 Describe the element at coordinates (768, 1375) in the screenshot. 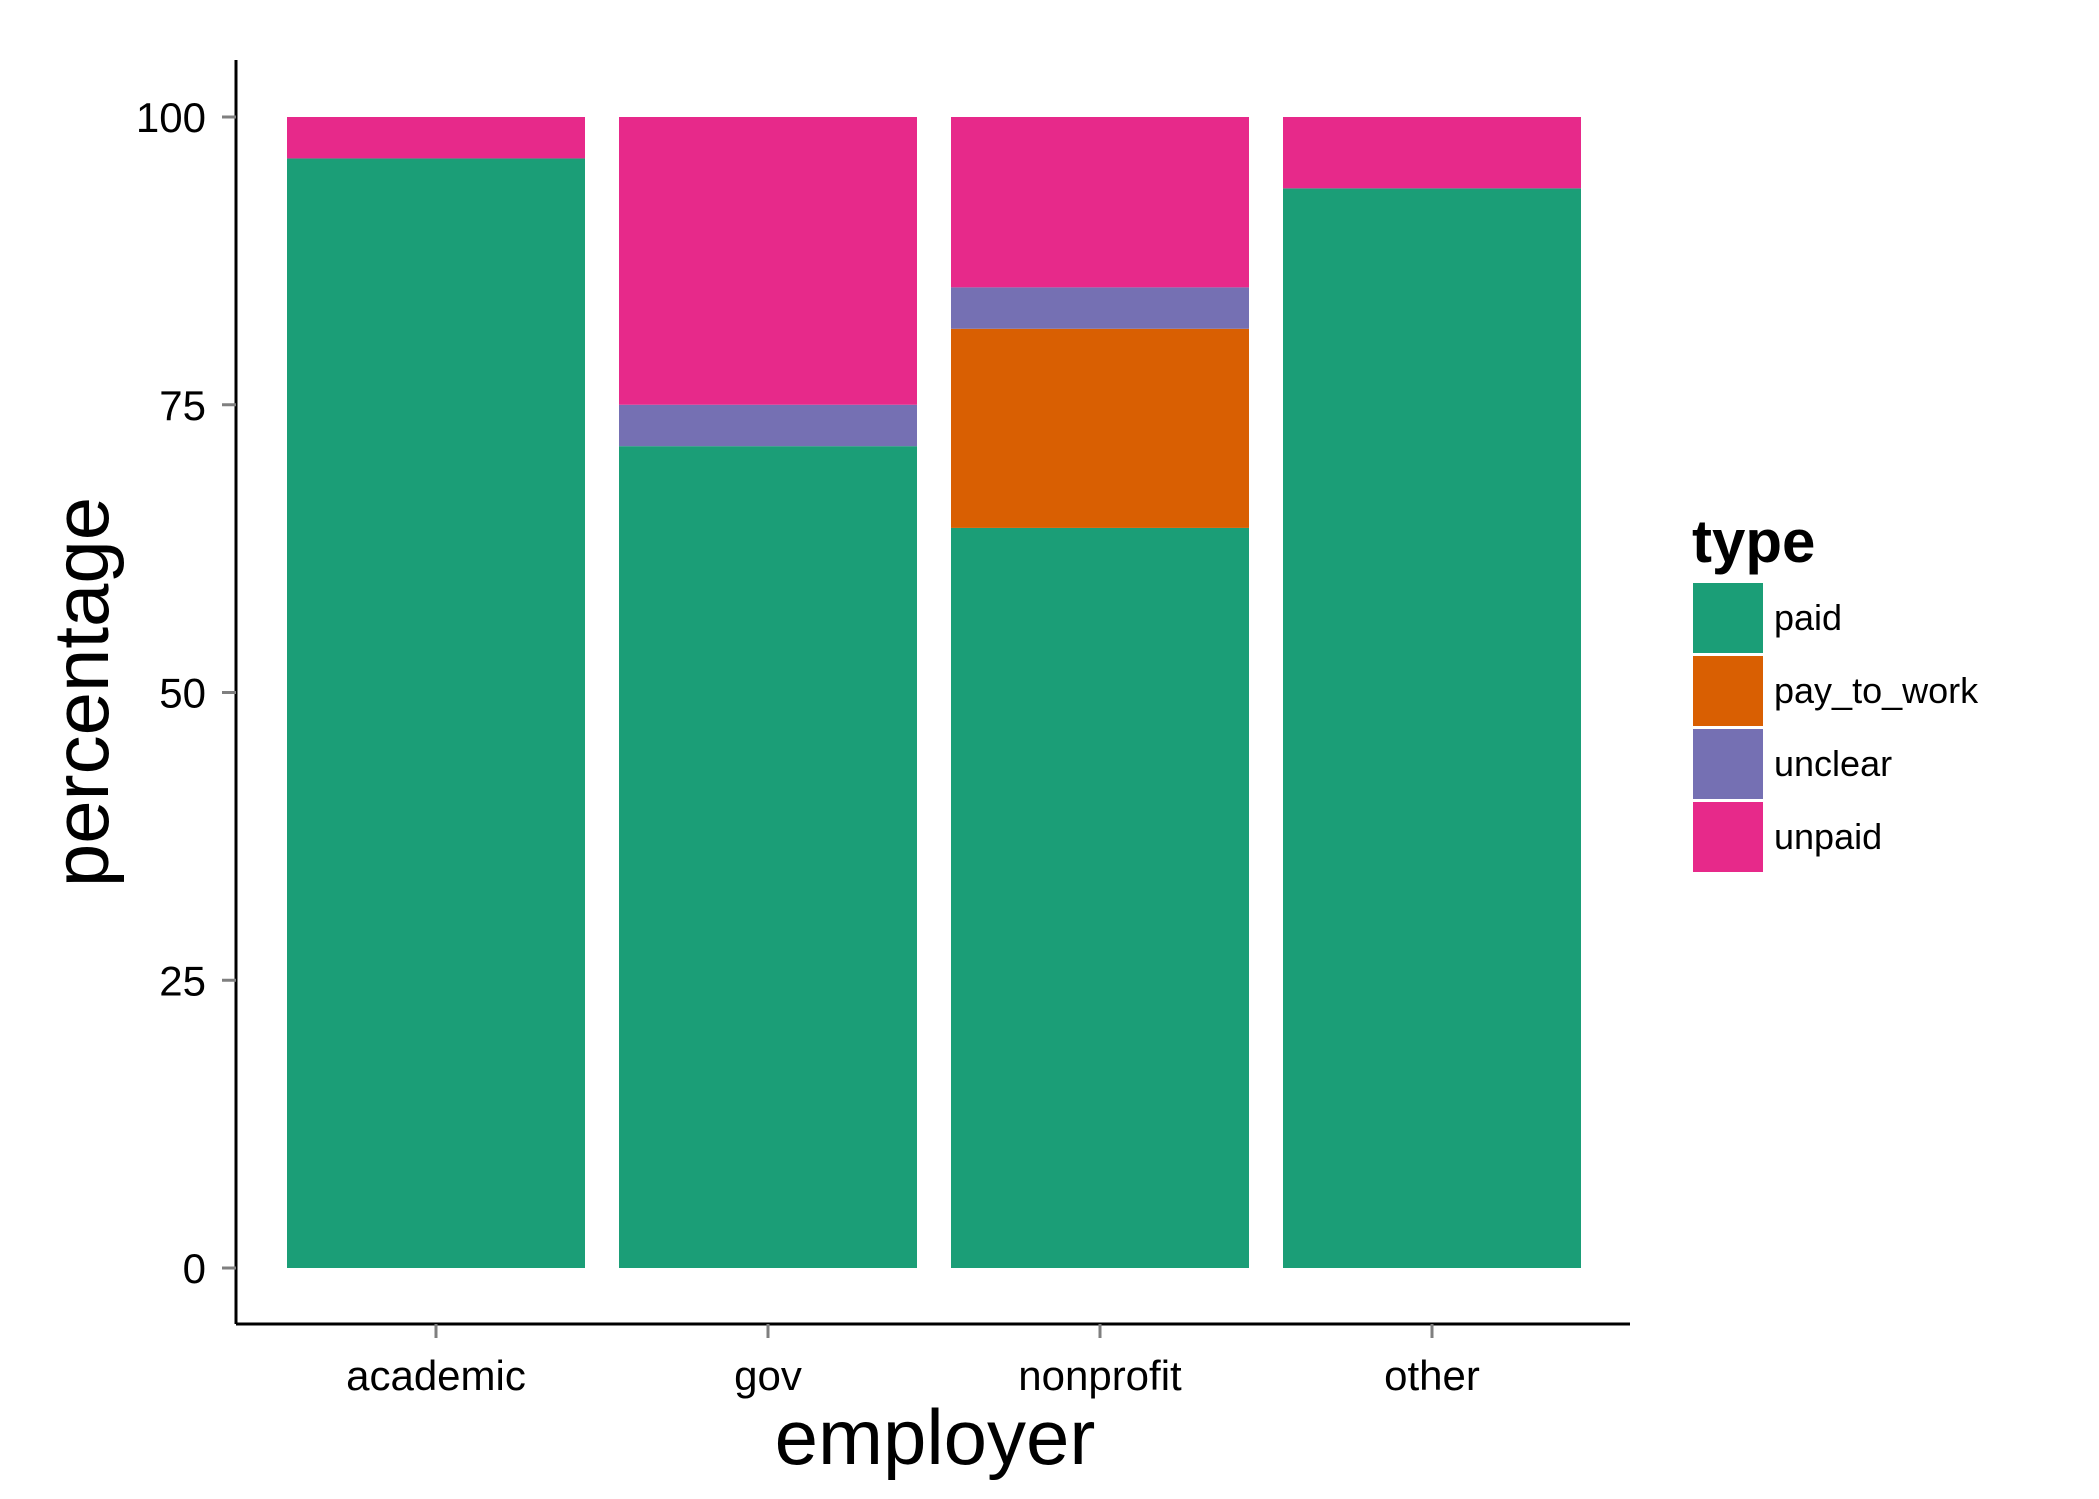

I see `x-tick-label: gov` at that location.